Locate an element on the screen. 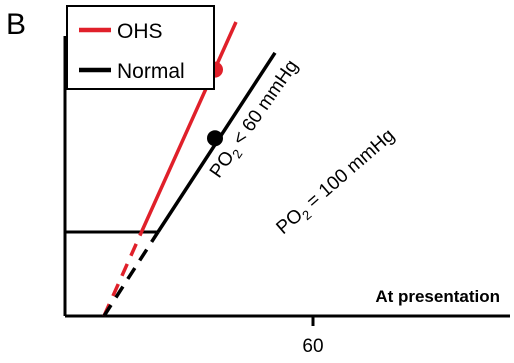 The height and width of the screenshot is (363, 514). ohs-dashed-segment is located at coordinates (123, 274).